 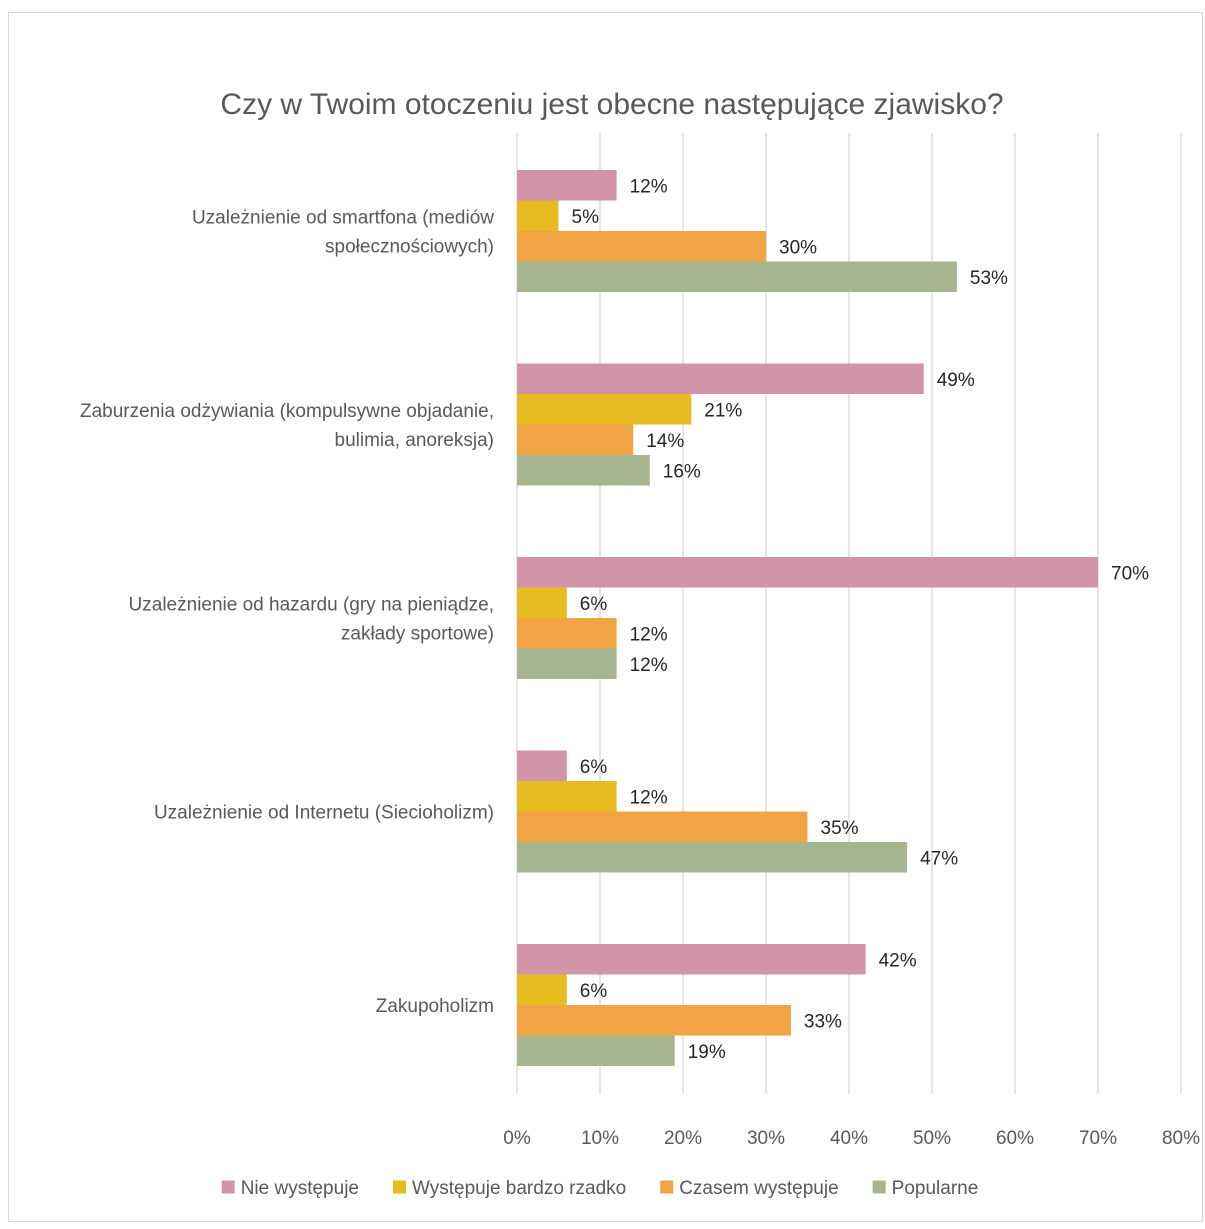 What do you see at coordinates (707, 1052) in the screenshot?
I see `data-label: 19%` at bounding box center [707, 1052].